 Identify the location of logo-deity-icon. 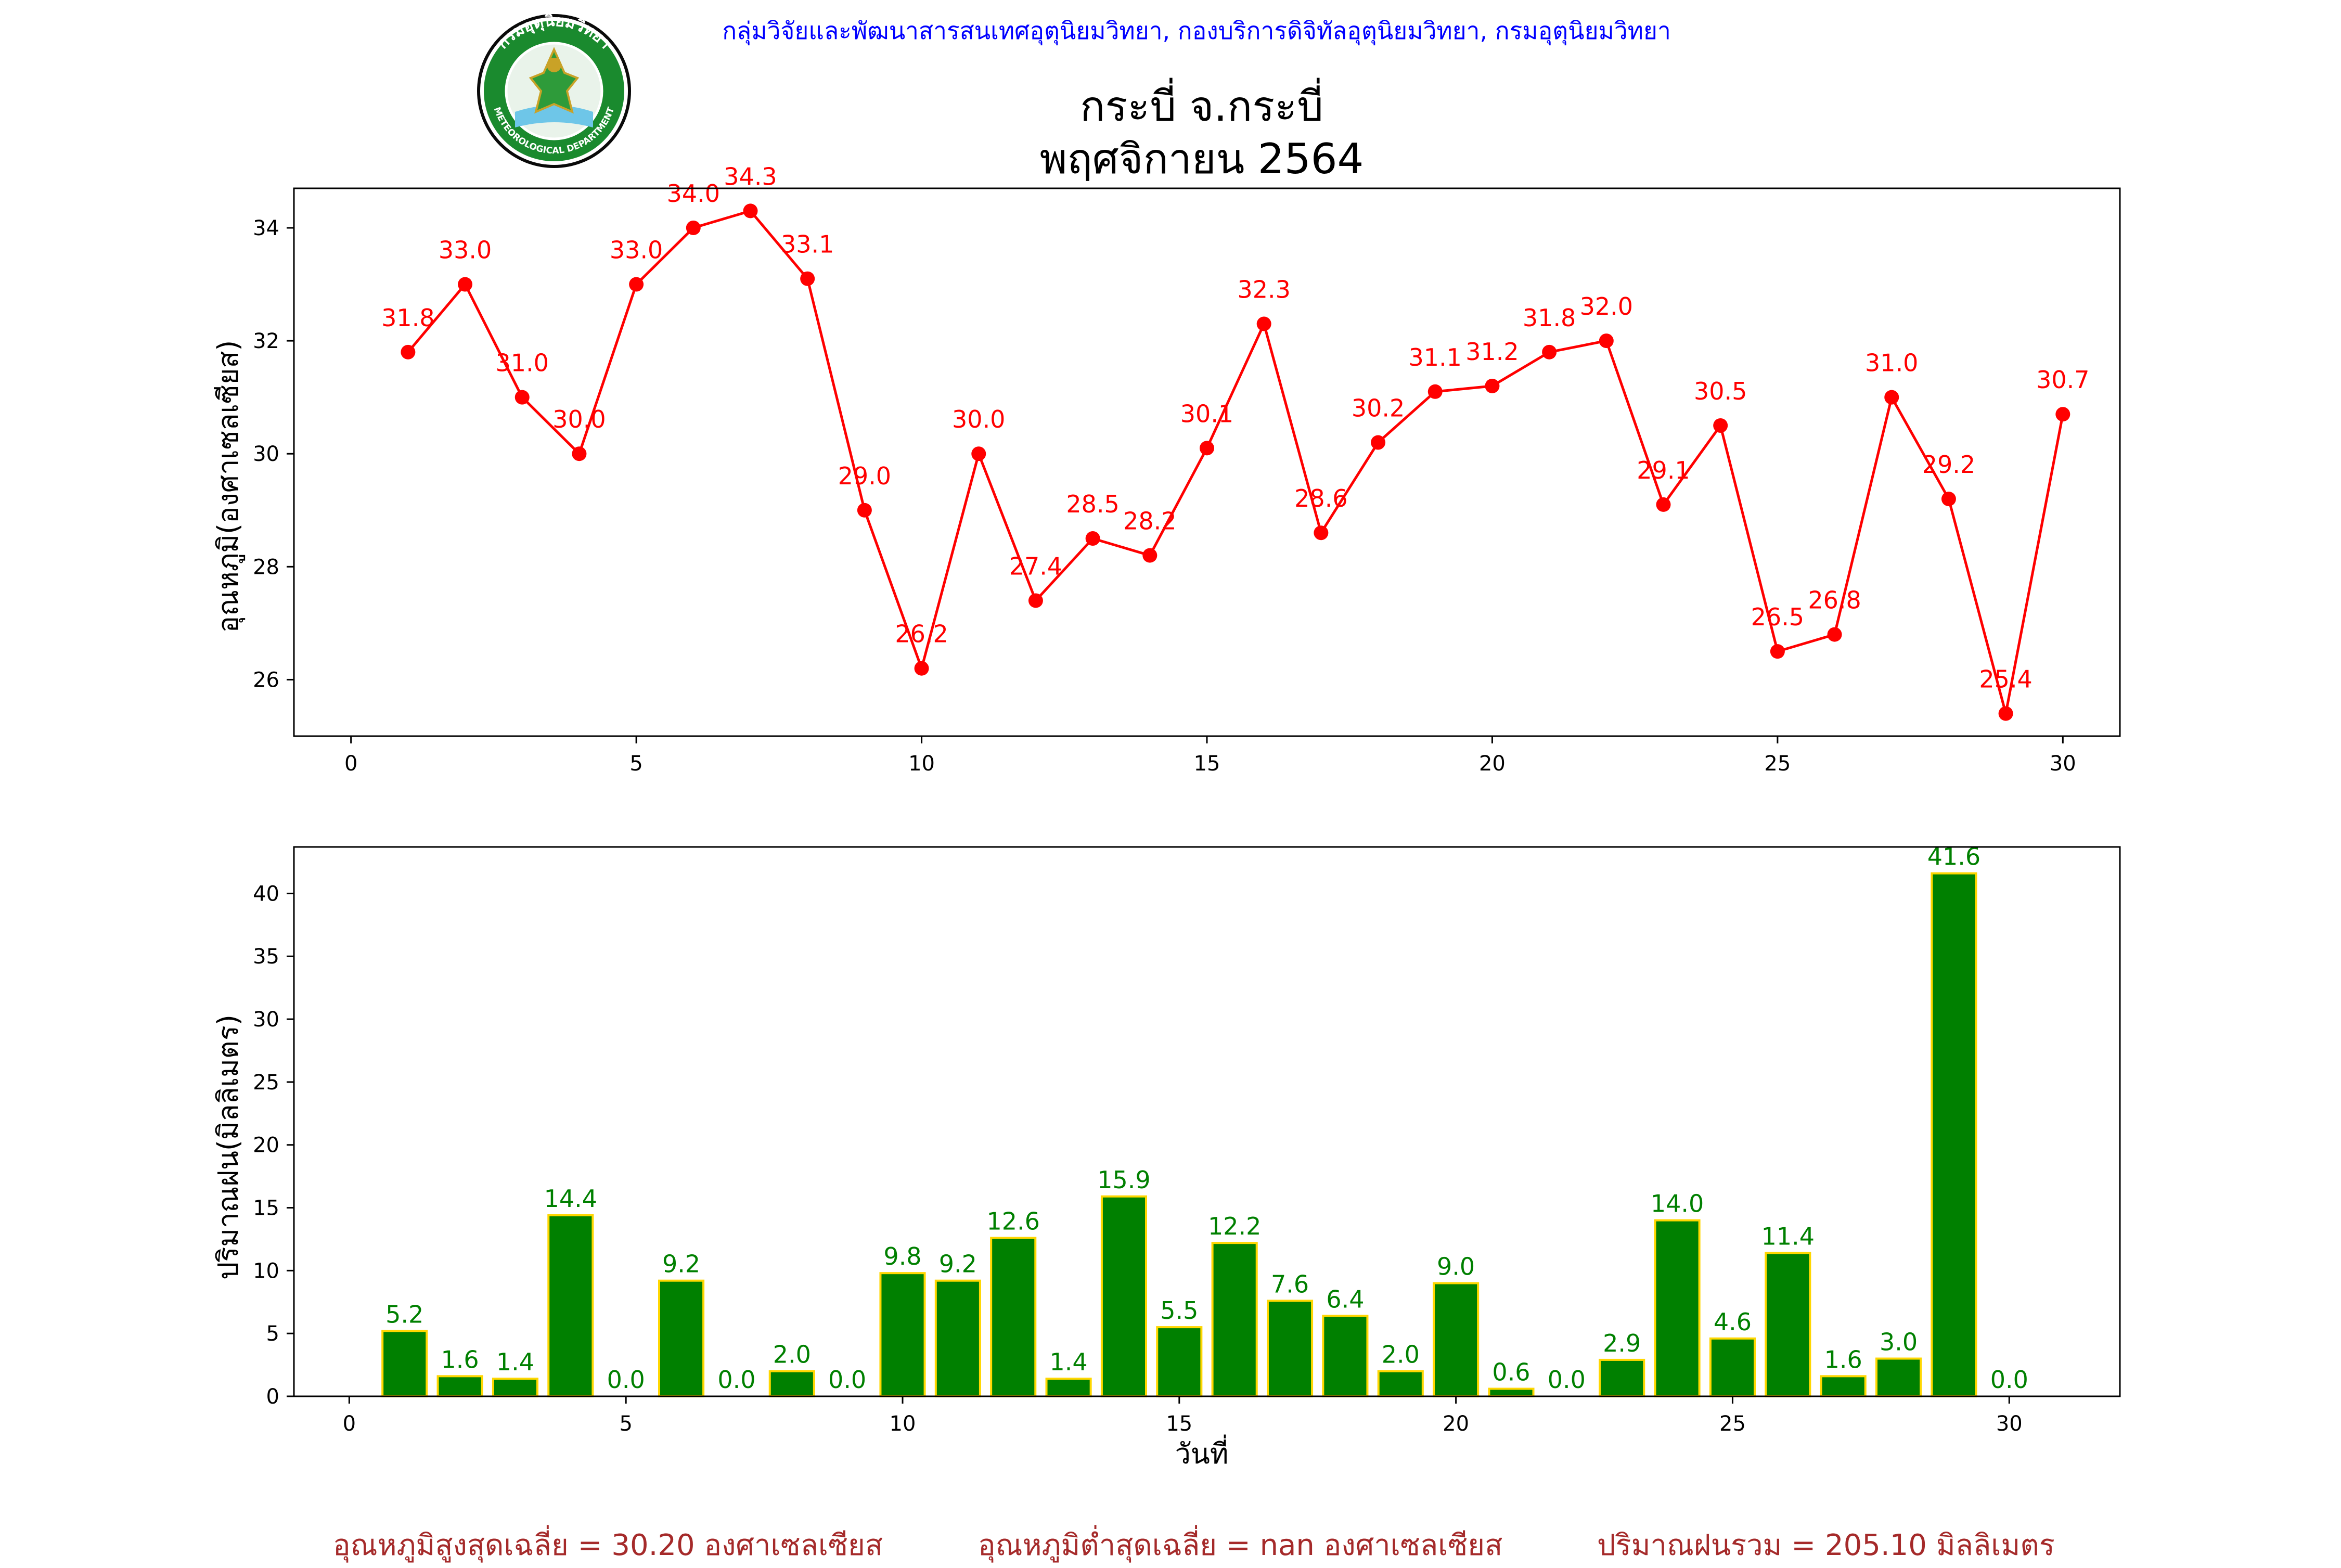
(554, 80).